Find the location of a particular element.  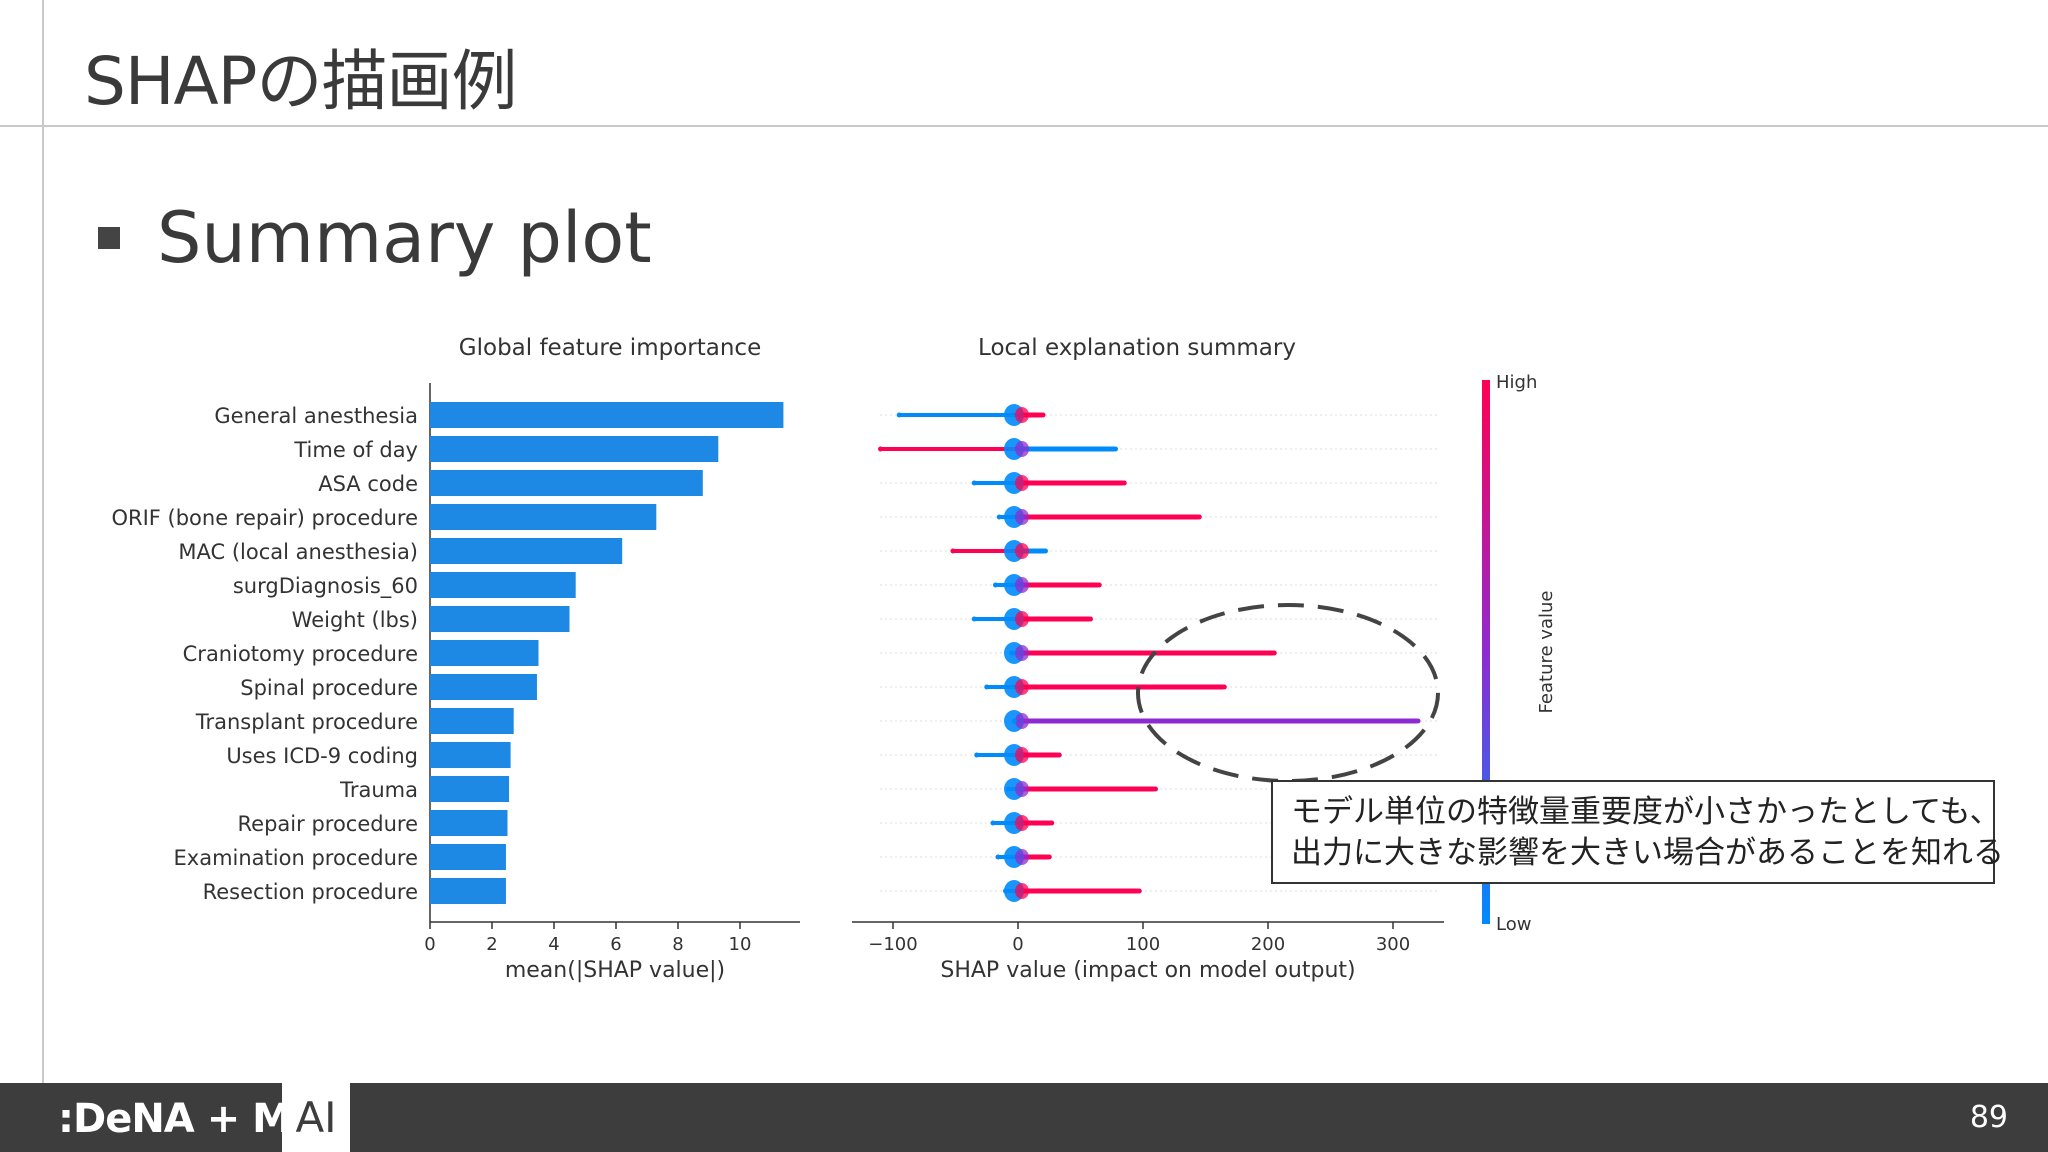

left-divider is located at coordinates (43, 541).